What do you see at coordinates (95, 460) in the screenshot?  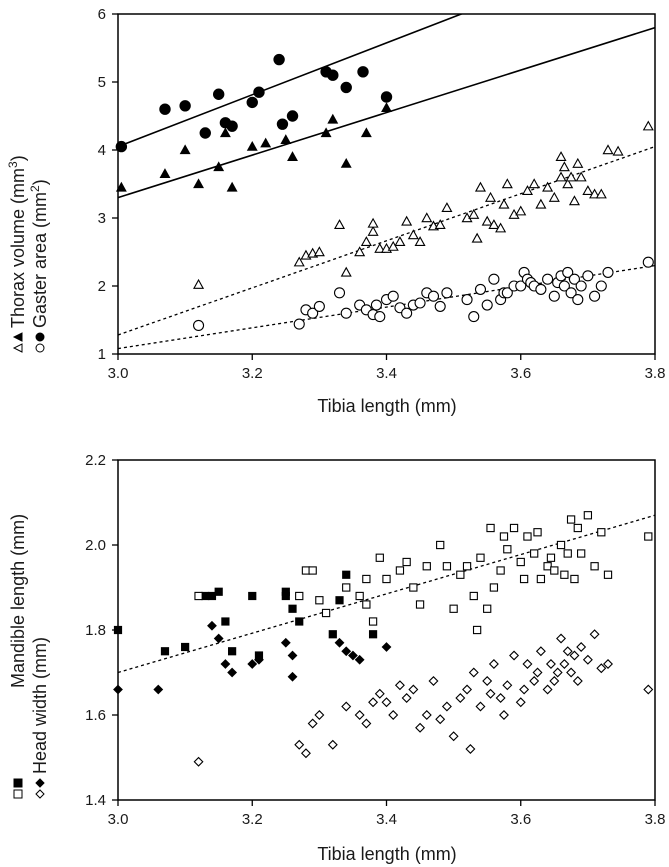 I see `y-tick-label: 2.2` at bounding box center [95, 460].